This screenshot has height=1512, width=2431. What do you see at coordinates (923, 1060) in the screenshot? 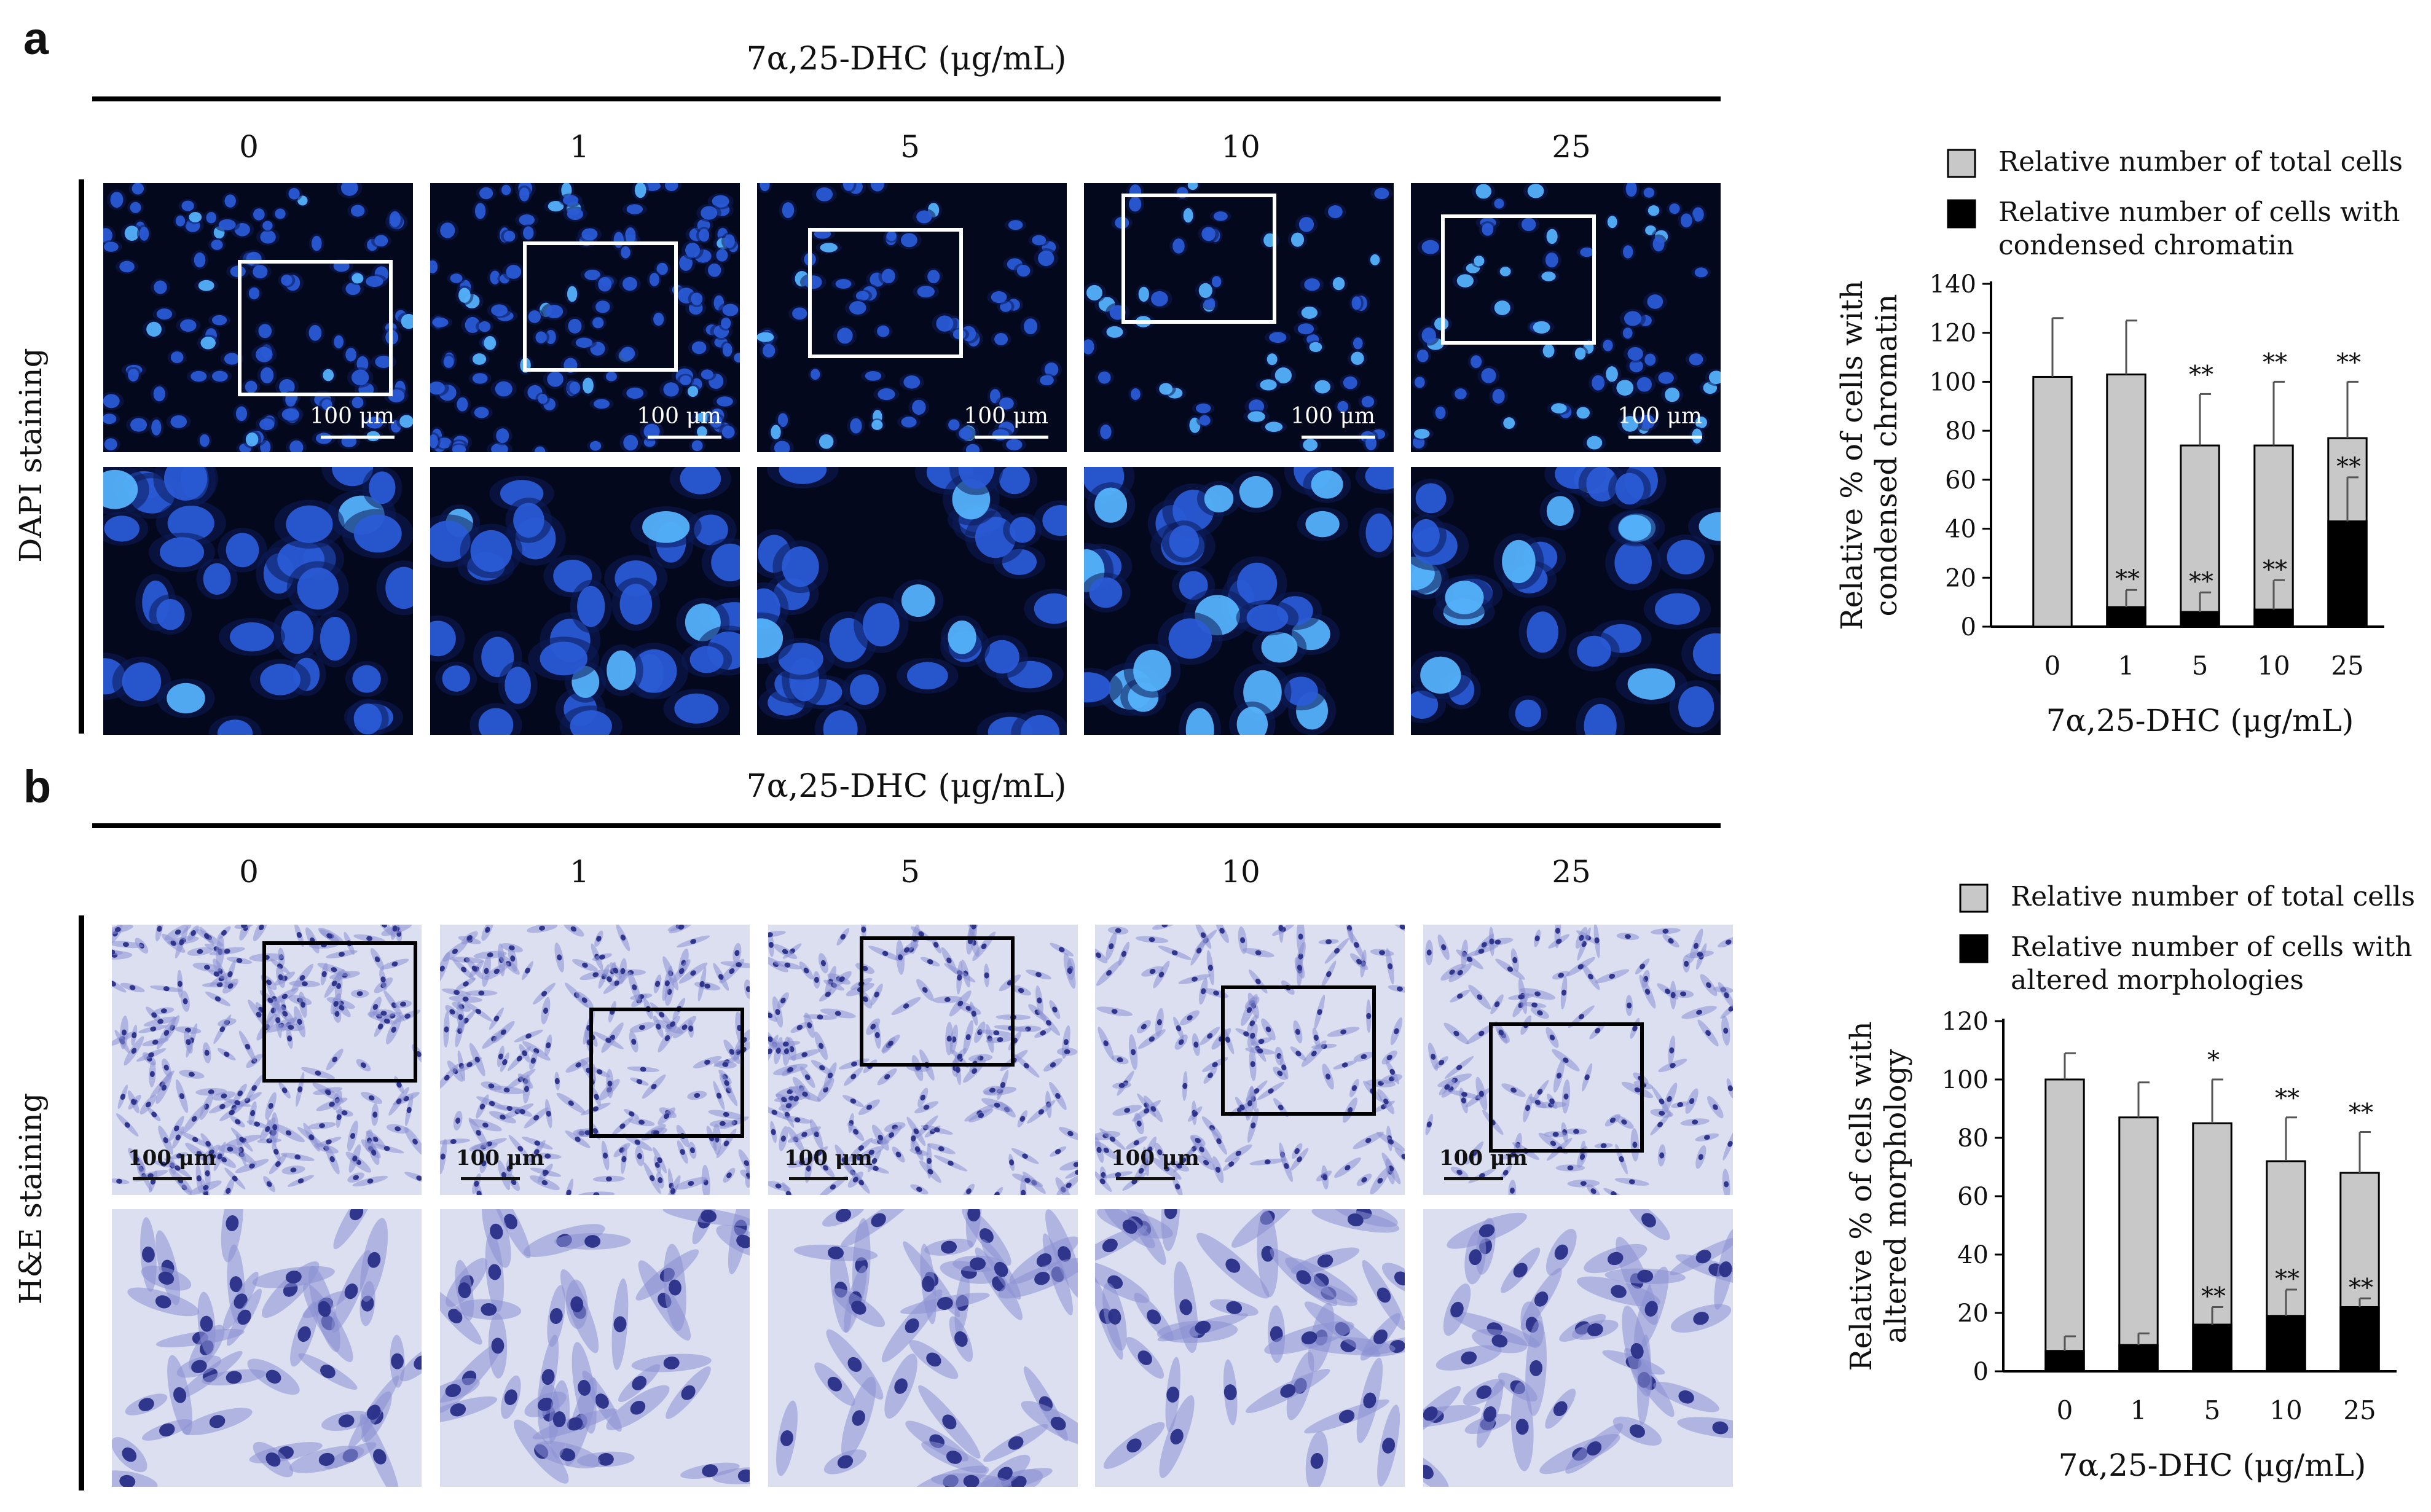
I see `he-micrograph-overview-5: 100 μm` at bounding box center [923, 1060].